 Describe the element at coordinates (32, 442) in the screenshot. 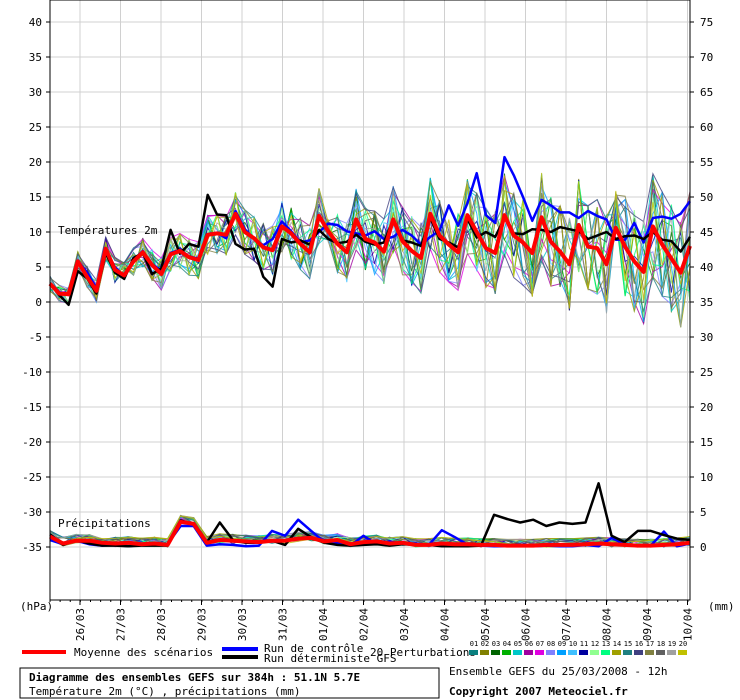

I see `left-tick-label: -20` at that location.